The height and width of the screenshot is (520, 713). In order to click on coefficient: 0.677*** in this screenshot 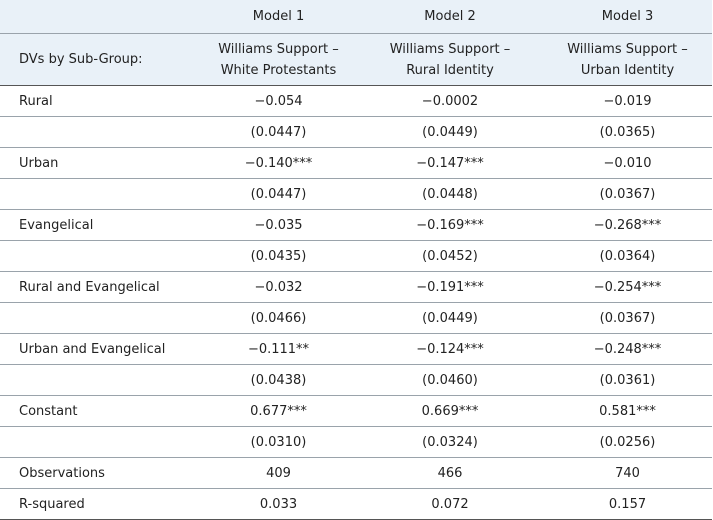, I will do `click(278, 411)`.